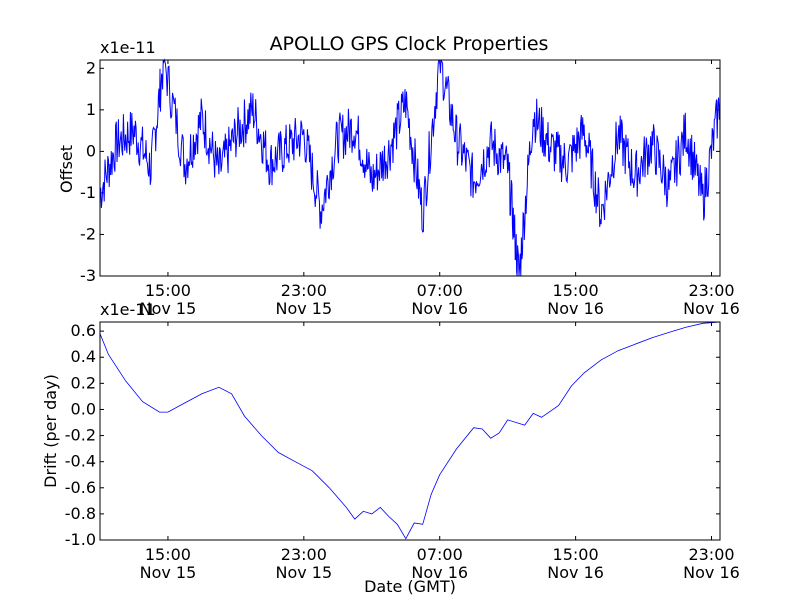  What do you see at coordinates (128, 47) in the screenshot?
I see `offset-multiplier-label: x1e-11` at bounding box center [128, 47].